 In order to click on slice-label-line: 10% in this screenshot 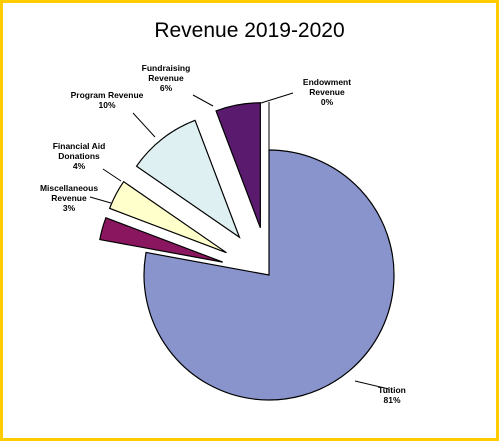, I will do `click(106, 105)`.